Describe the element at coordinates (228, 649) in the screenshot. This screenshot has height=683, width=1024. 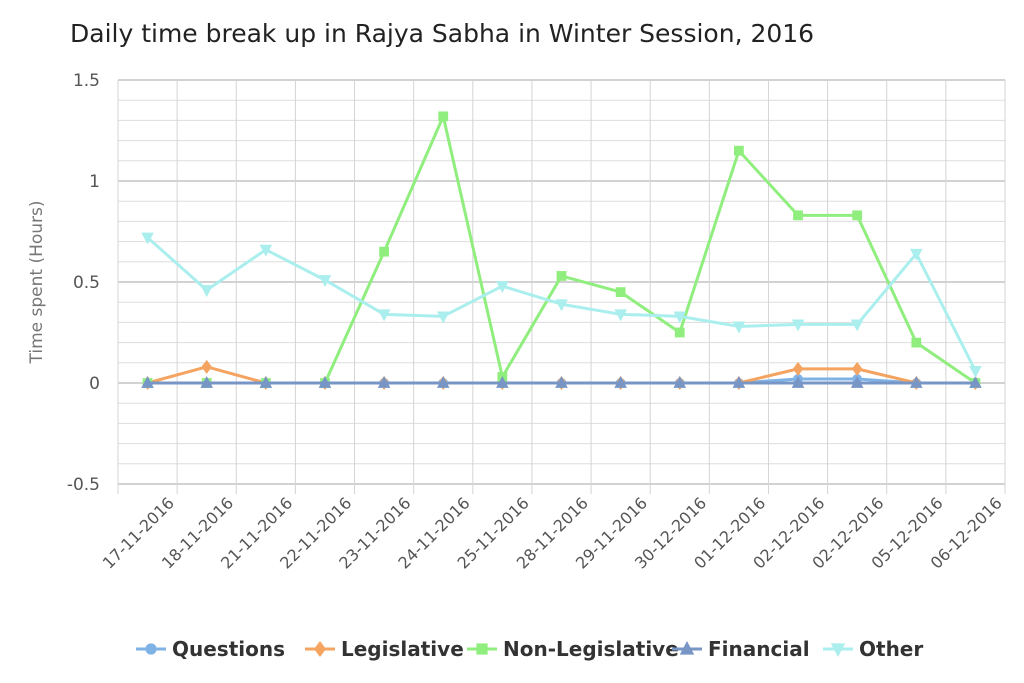
I see `legend-label: Questions` at that location.